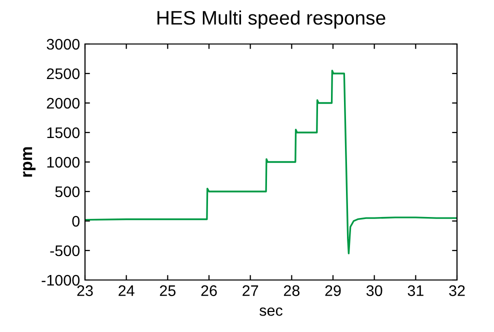 The height and width of the screenshot is (332, 494). What do you see at coordinates (29, 162) in the screenshot?
I see `y-axis-title: rpm` at bounding box center [29, 162].